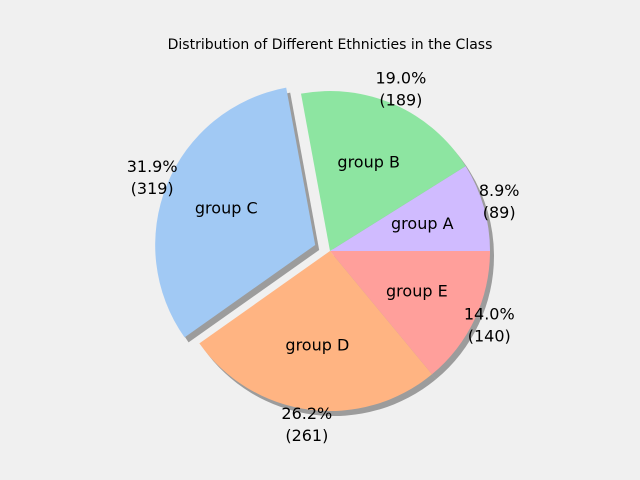  Describe the element at coordinates (422, 223) in the screenshot. I see `slice-label-group-a: group A` at that location.